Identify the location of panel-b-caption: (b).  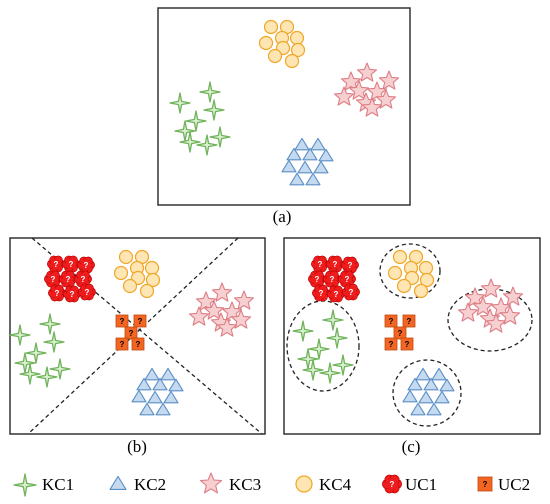
(137, 446).